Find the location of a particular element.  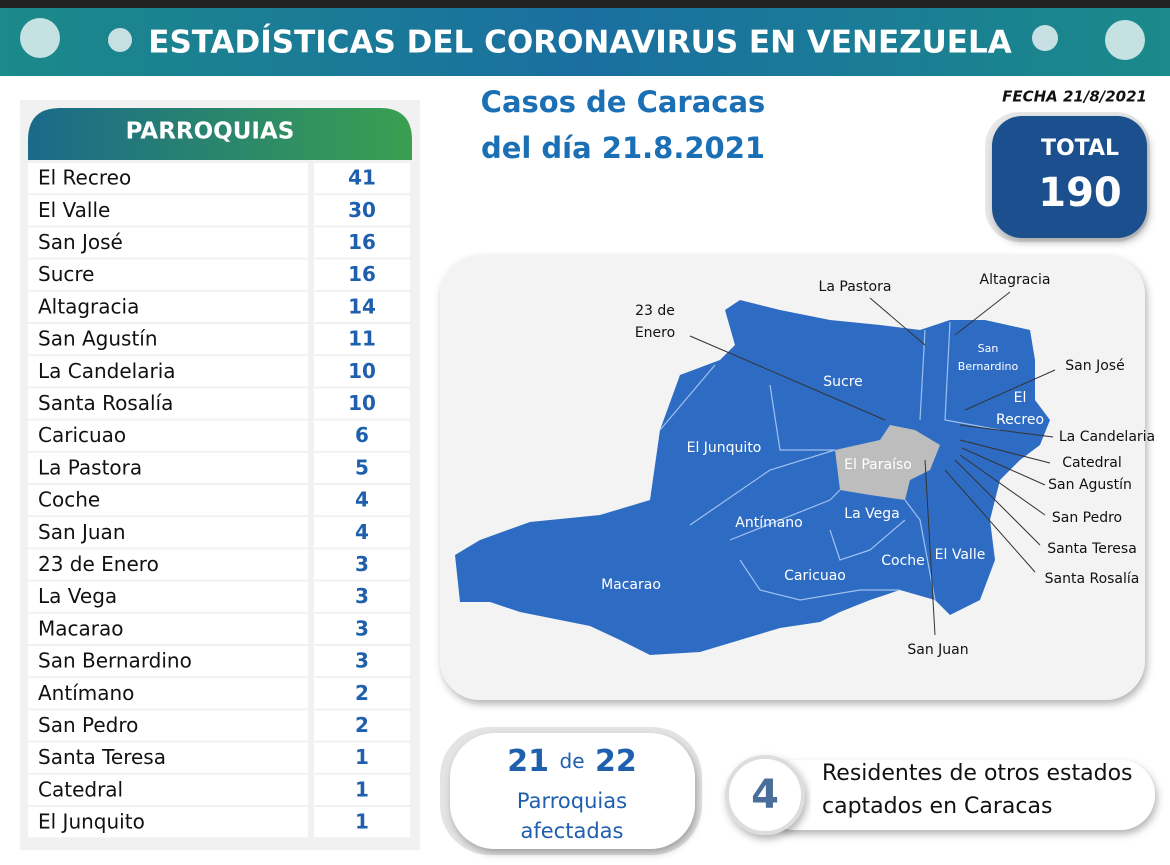

parish-name: Antímano is located at coordinates (86, 693).